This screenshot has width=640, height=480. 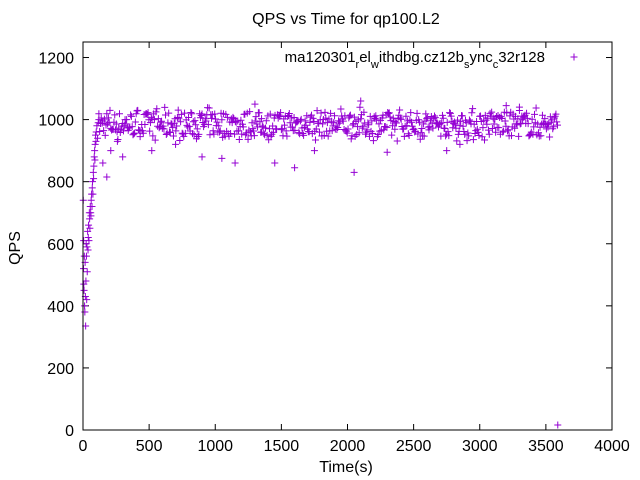 I want to click on legend-label: ma120301relwithdbg.cz12bsyncc32r128, so click(x=415, y=60).